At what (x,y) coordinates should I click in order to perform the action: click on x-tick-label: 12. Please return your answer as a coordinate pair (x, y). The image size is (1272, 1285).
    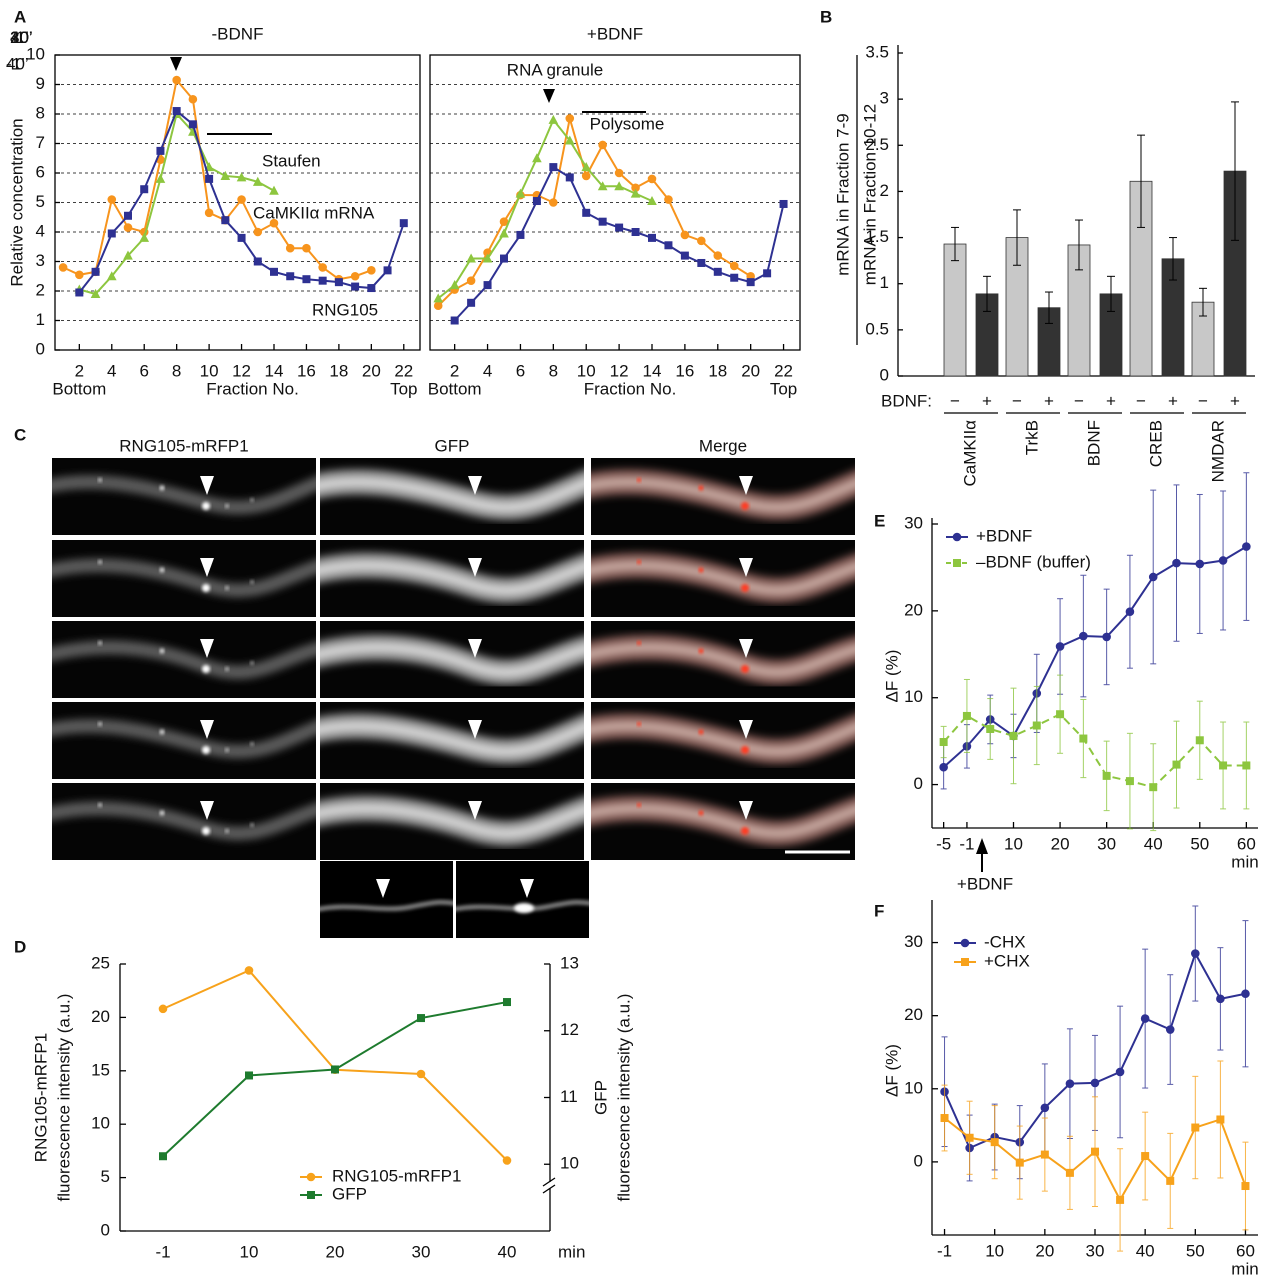
    Looking at the image, I should click on (619, 370).